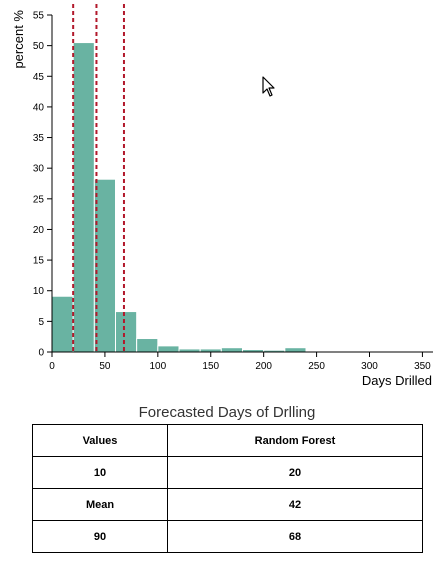 The image size is (444, 563). I want to click on y-tick-label: 30, so click(39, 169).